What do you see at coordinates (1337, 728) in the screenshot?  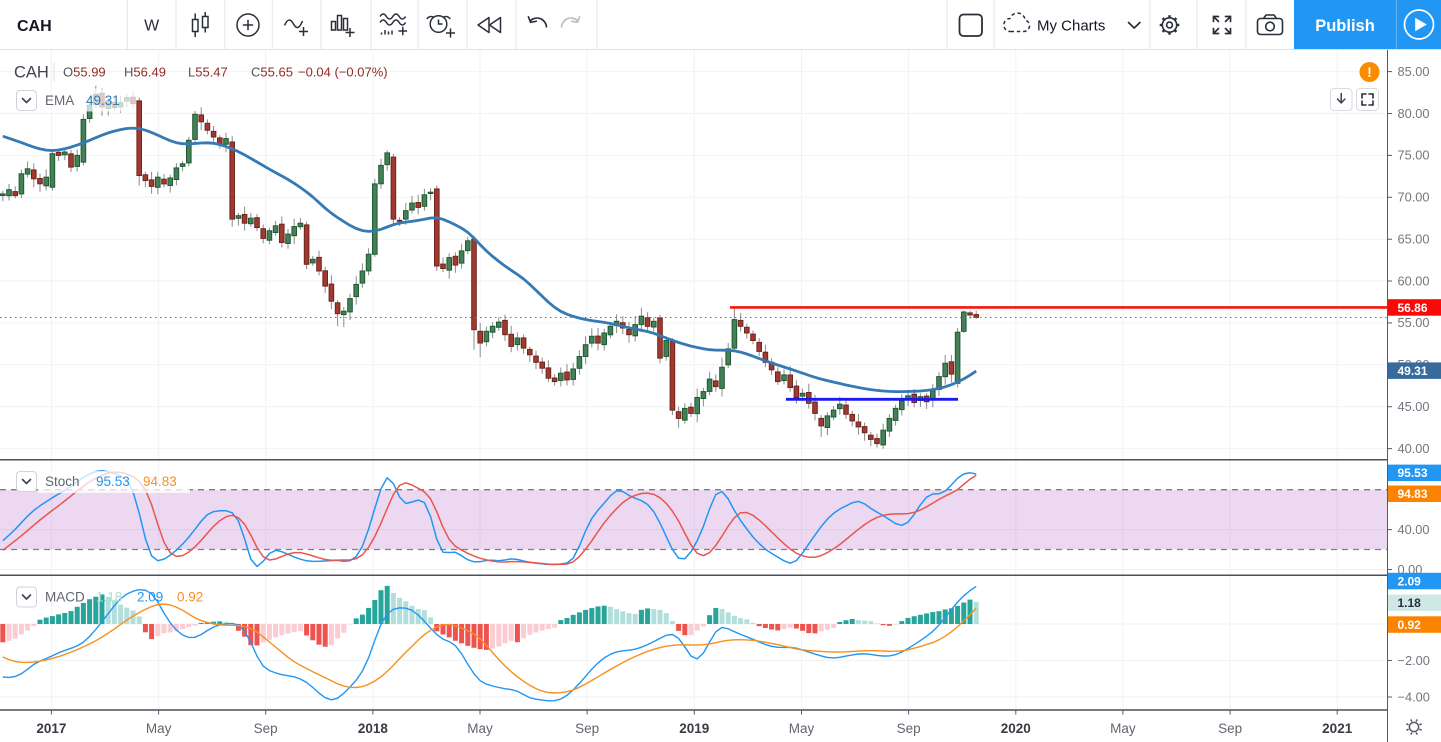 I see `svg-text: 2021` at bounding box center [1337, 728].